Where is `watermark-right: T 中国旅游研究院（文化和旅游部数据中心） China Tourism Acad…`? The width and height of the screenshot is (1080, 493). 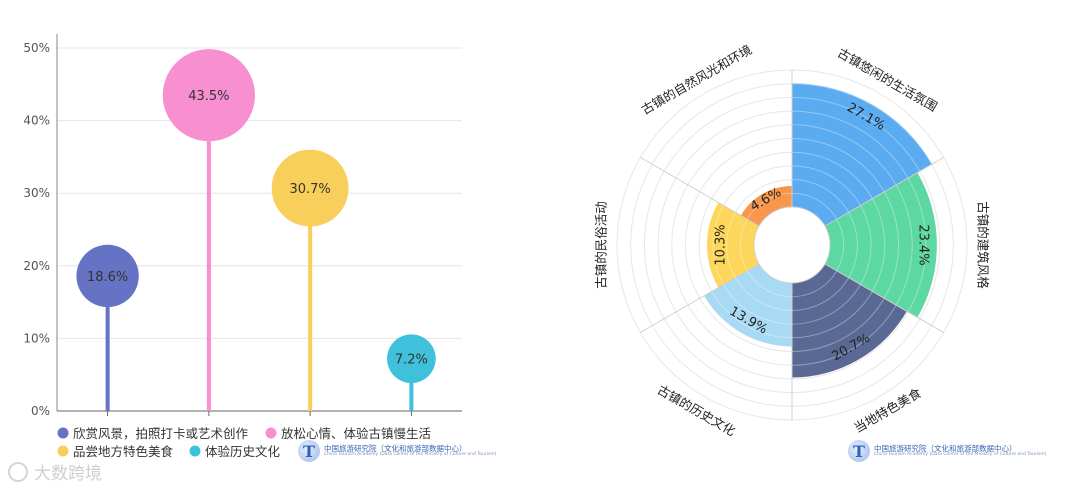 watermark-right: T 中国旅游研究院（文化和旅游部数据中心） China Tourism Acad… is located at coordinates (947, 451).